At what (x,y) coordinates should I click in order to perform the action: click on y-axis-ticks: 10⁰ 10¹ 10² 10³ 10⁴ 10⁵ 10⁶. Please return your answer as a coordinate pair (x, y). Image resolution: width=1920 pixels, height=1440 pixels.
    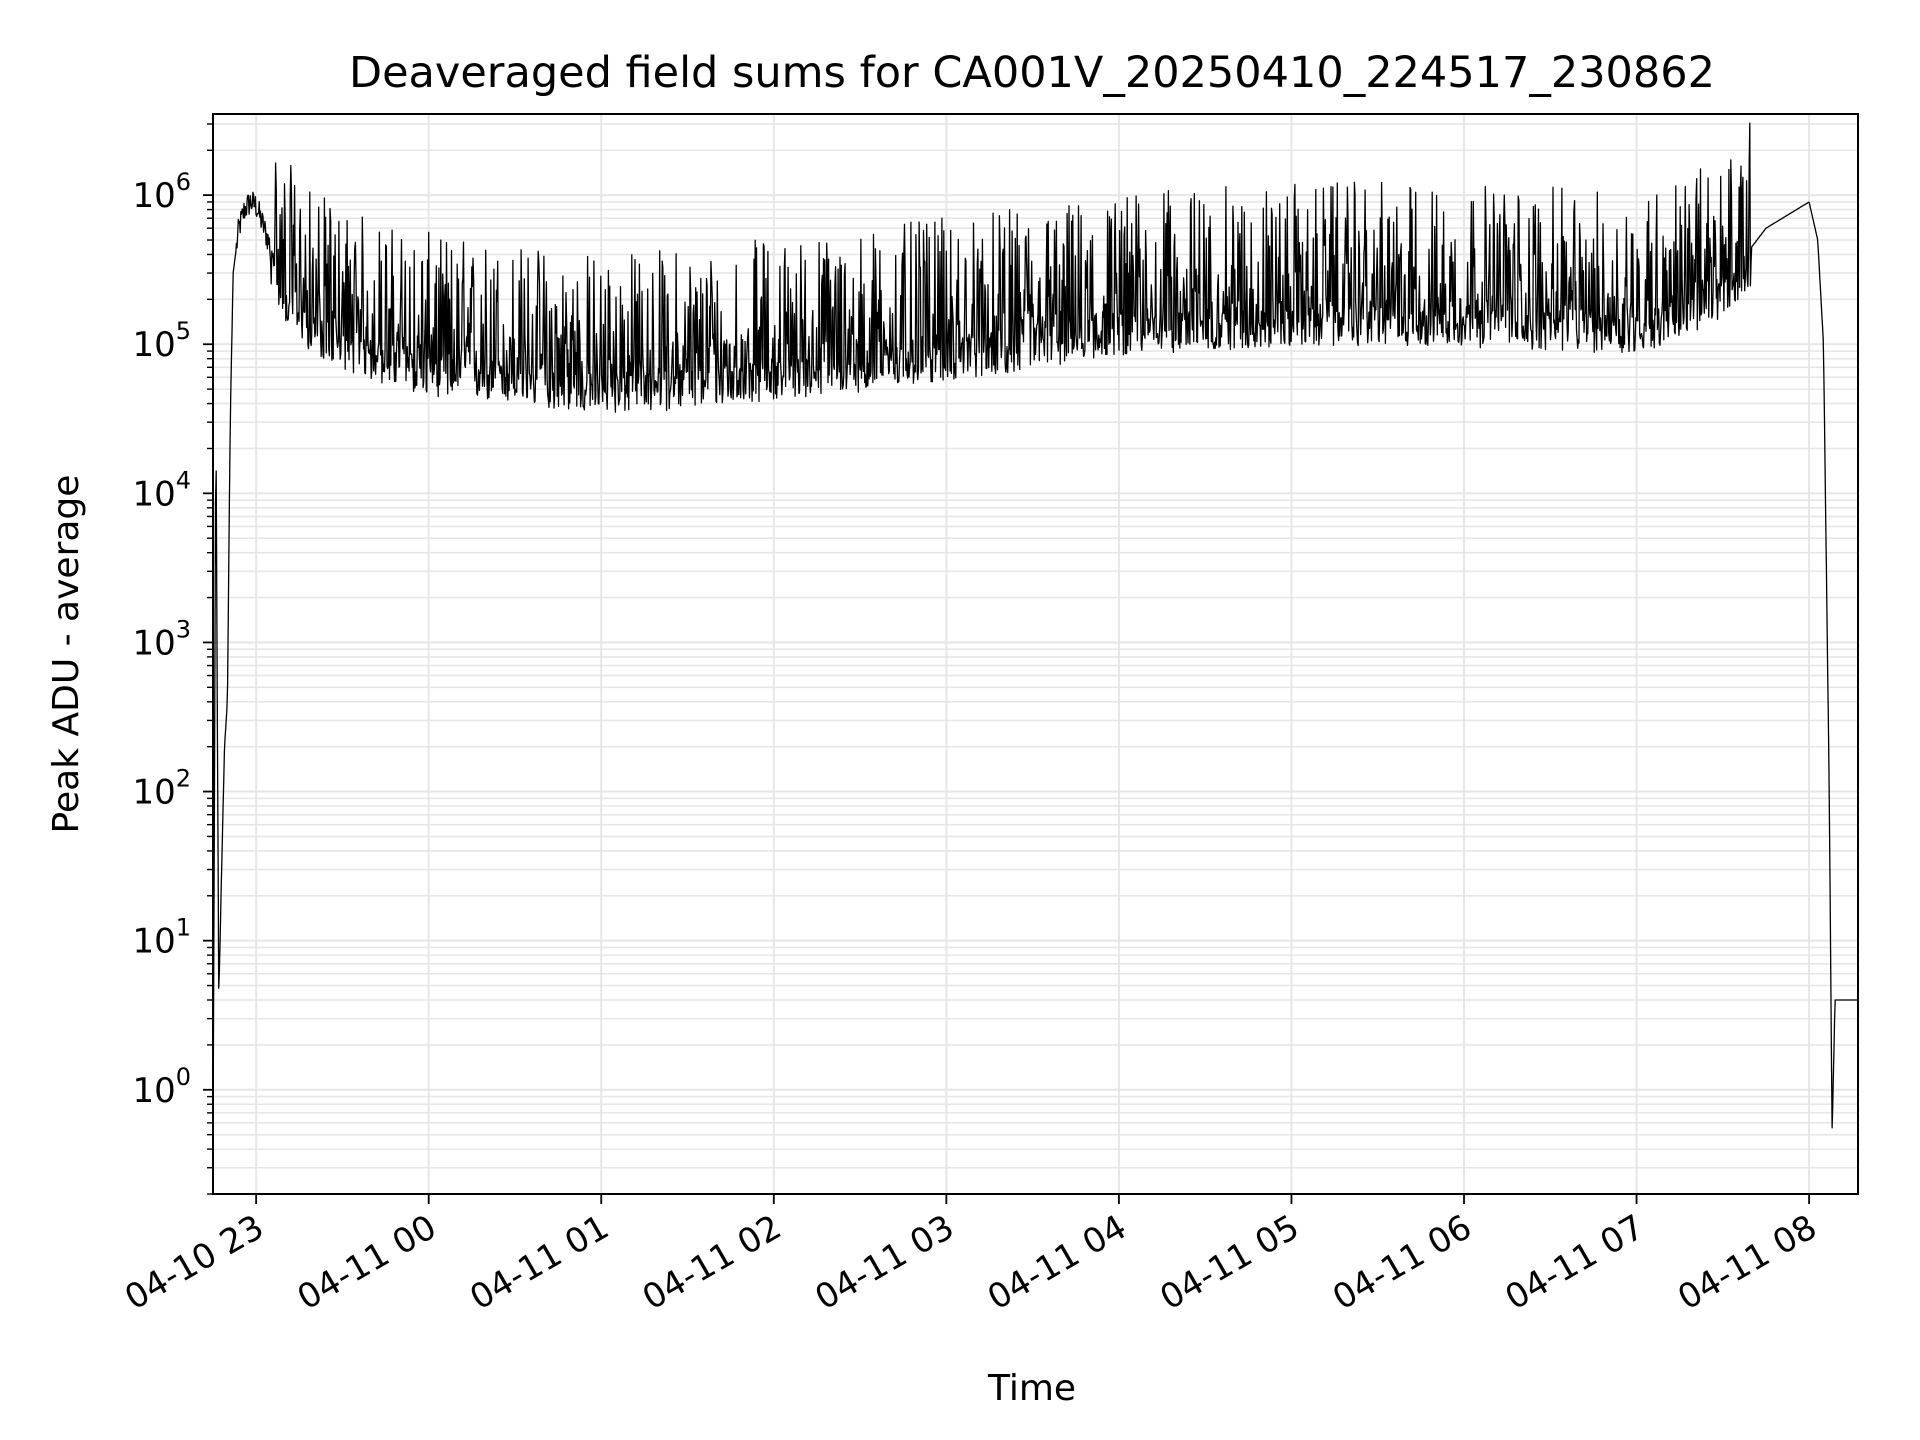
    Looking at the image, I should click on (172, 639).